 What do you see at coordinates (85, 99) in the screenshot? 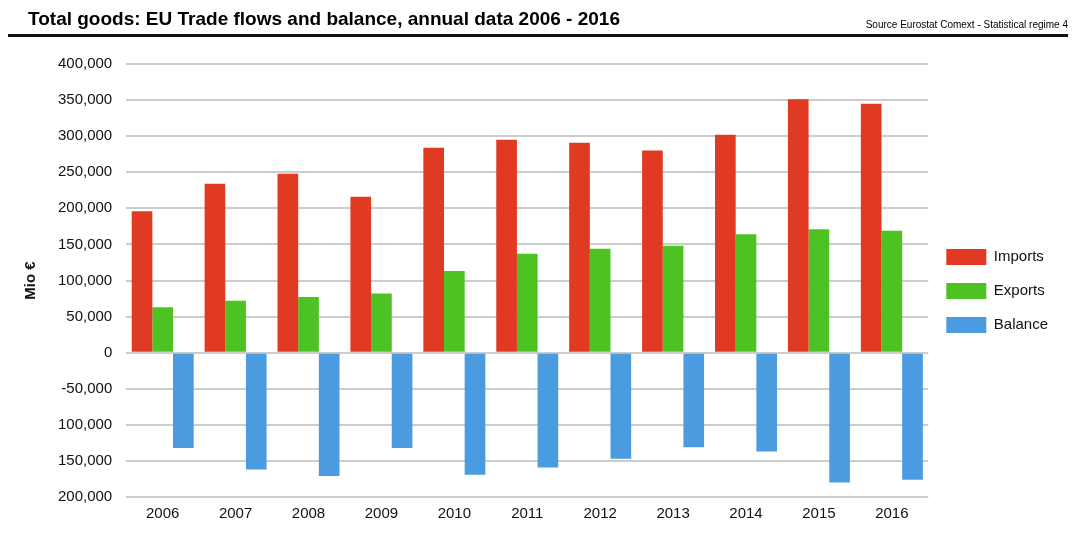
I see `y-tick-label: 350,000` at bounding box center [85, 99].